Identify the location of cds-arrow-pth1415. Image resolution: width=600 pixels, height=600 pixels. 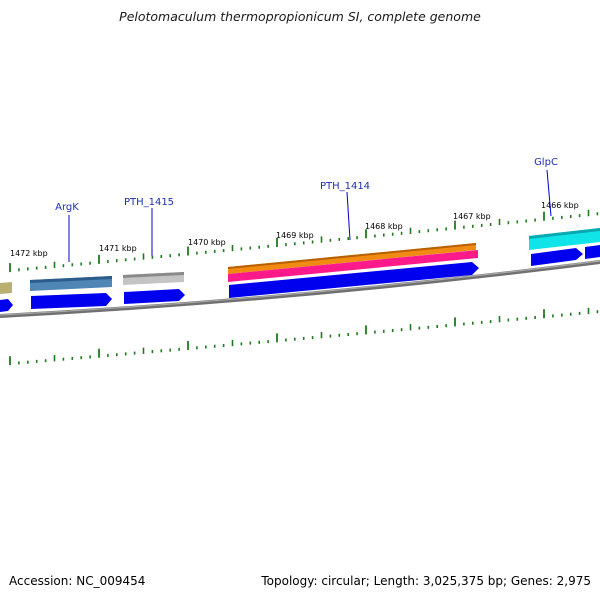
(154, 296).